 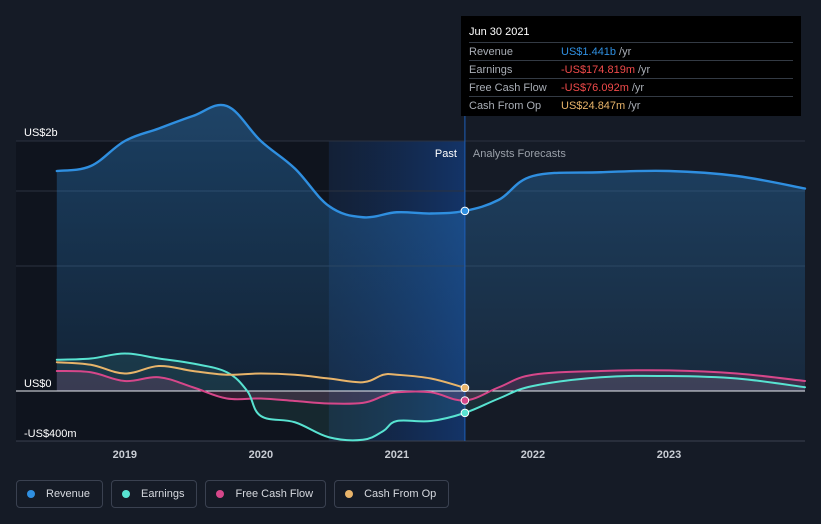 I want to click on fcf-area, so click(x=430, y=387).